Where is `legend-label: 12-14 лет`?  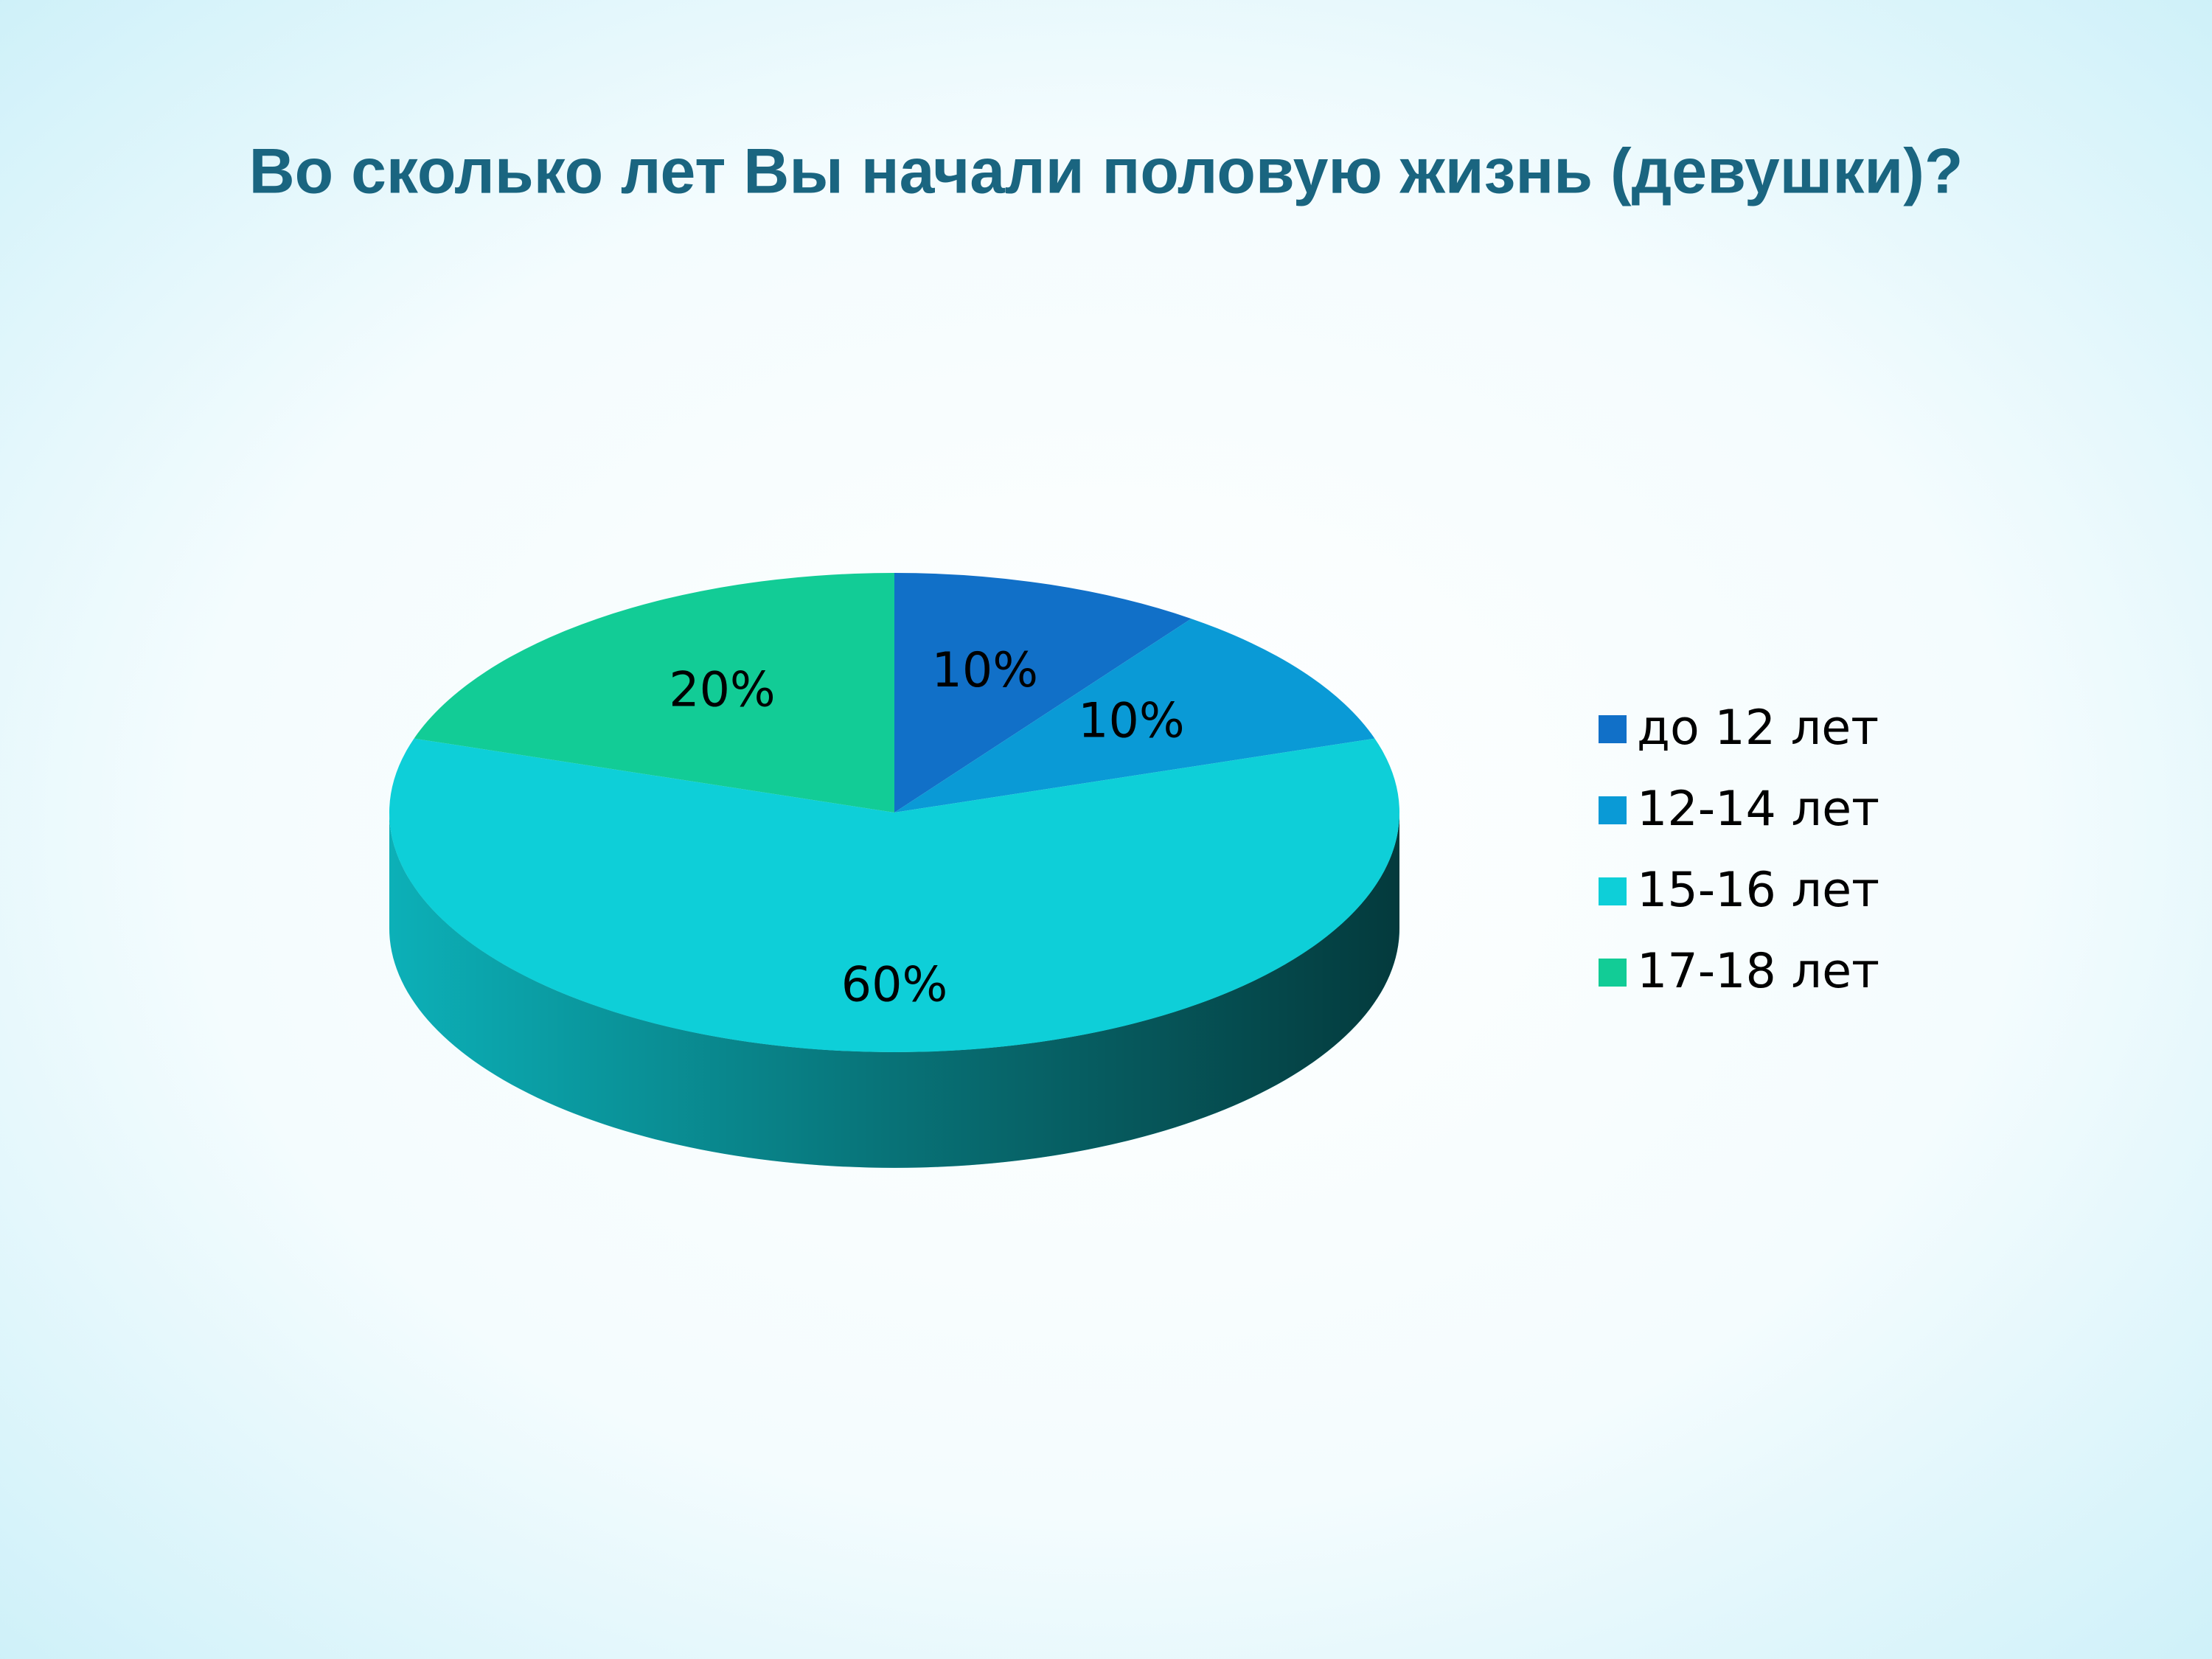 legend-label: 12-14 лет is located at coordinates (1758, 809).